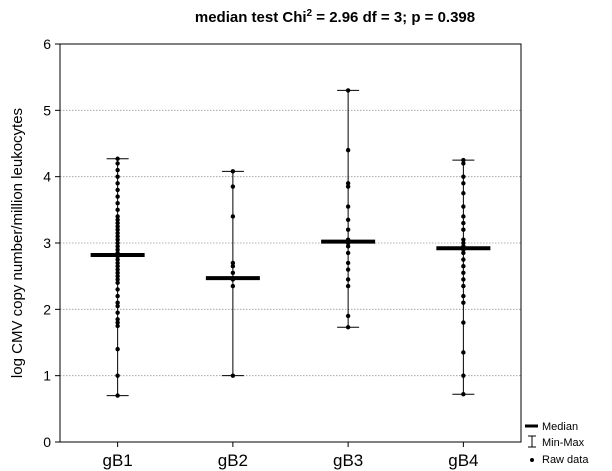 This screenshot has height=471, width=612. What do you see at coordinates (118, 460) in the screenshot?
I see `x-category-label-gB1: gB1` at bounding box center [118, 460].